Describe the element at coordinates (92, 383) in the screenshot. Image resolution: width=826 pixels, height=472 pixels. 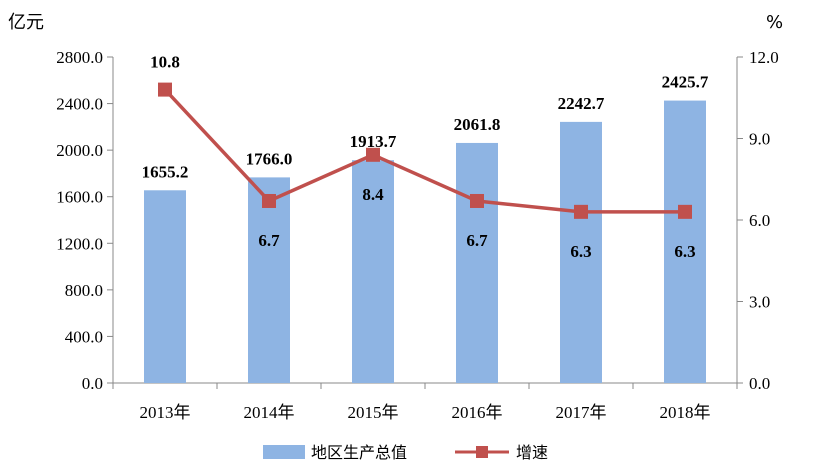
I see `left-tick-label: 0.0` at that location.